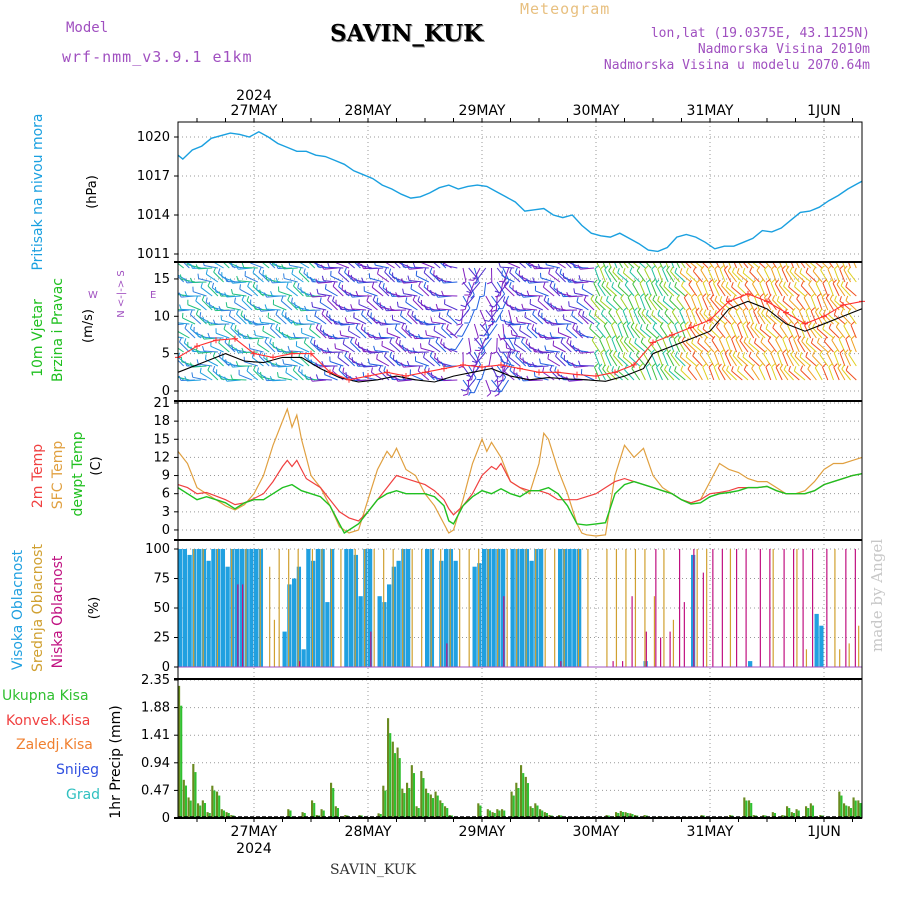 The image size is (900, 900). I want to click on sfc-temp-line, so click(520, 472).